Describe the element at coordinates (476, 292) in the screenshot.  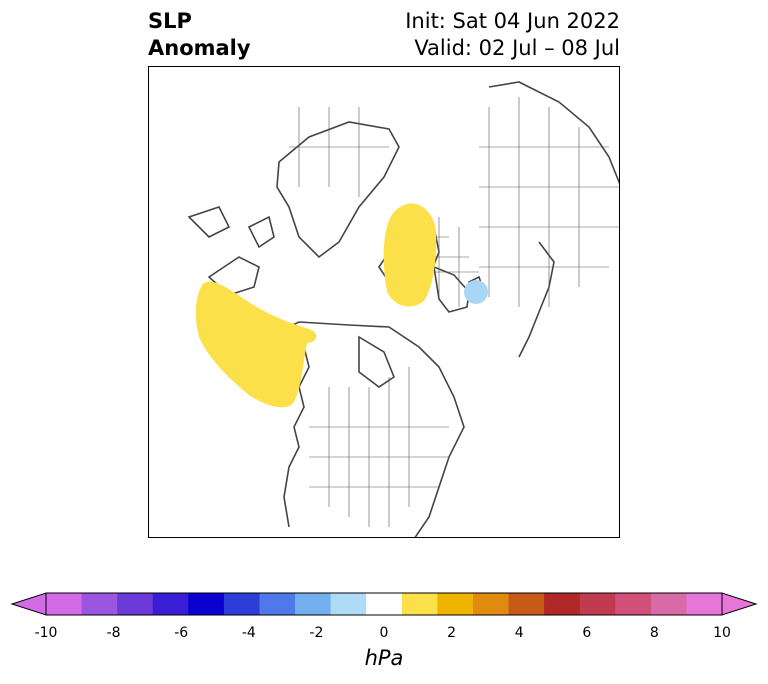
I see `caspian-negative-anomaly` at that location.